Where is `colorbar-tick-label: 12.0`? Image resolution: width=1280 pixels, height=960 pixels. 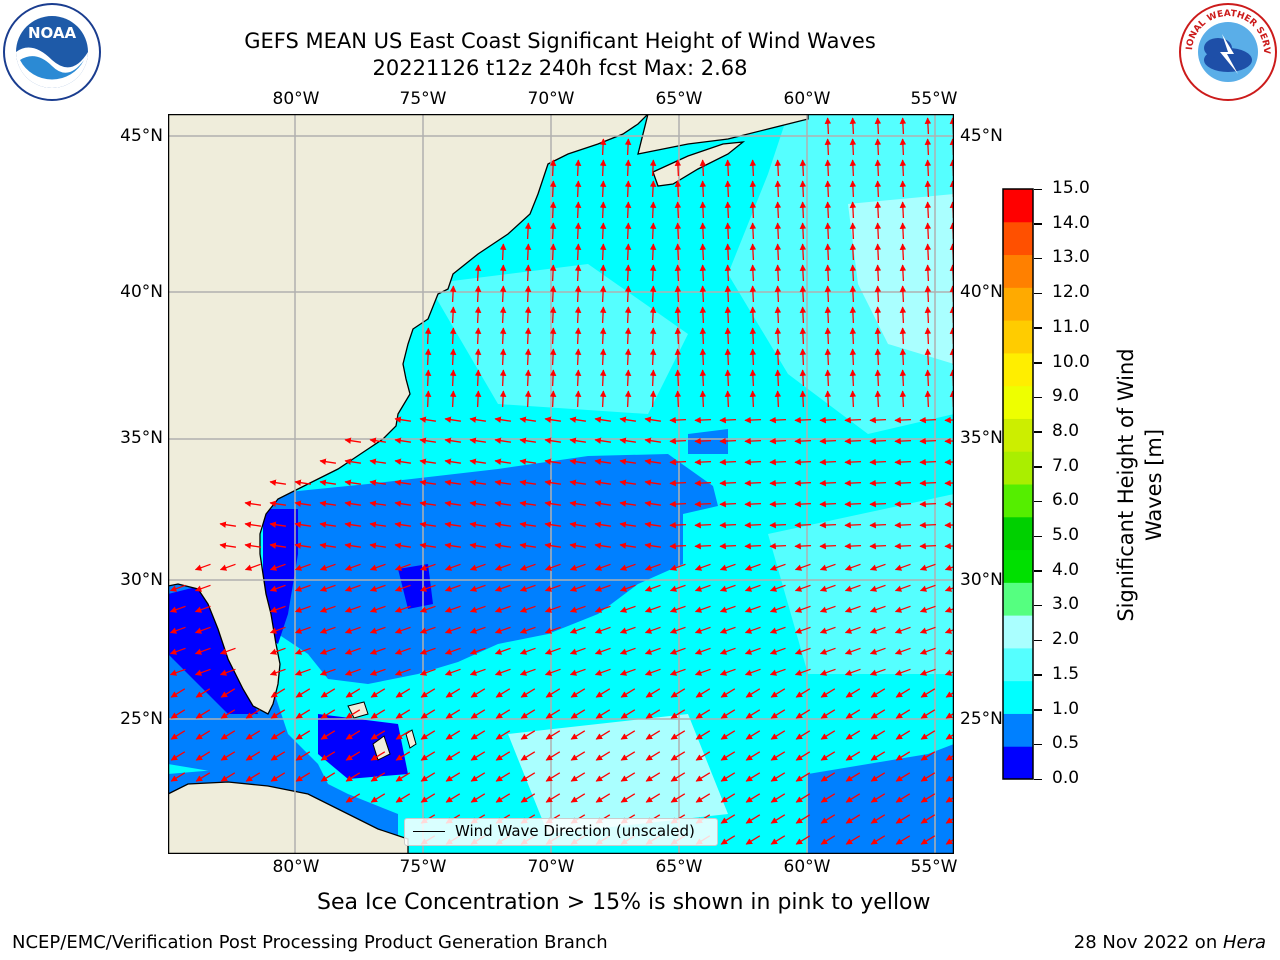 colorbar-tick-label: 12.0 is located at coordinates (1071, 292).